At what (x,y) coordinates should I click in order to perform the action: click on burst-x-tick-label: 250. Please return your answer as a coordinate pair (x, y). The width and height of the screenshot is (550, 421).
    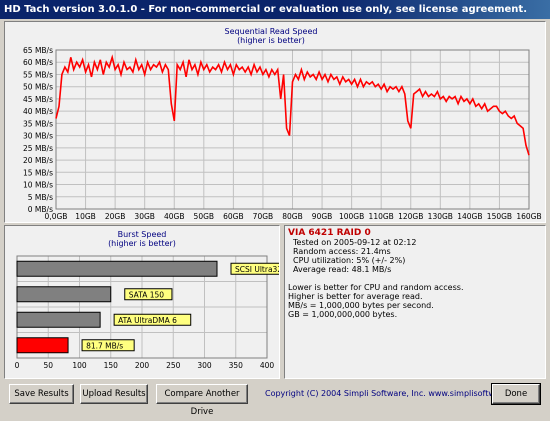
    Looking at the image, I should click on (173, 365).